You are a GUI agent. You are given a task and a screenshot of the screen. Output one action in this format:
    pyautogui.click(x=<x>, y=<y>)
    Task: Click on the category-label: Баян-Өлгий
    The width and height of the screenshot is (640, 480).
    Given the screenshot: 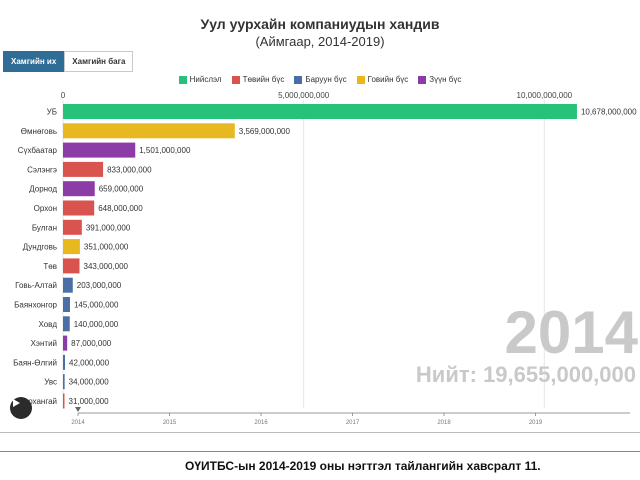 What is the action you would take?
    pyautogui.click(x=35, y=362)
    